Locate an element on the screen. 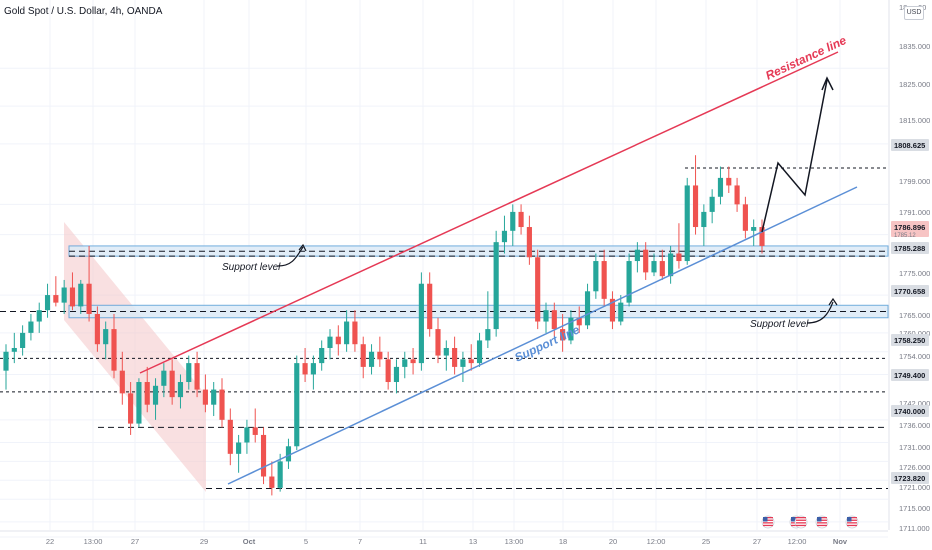  y-tick-label: 1825.000 is located at coordinates (914, 84).